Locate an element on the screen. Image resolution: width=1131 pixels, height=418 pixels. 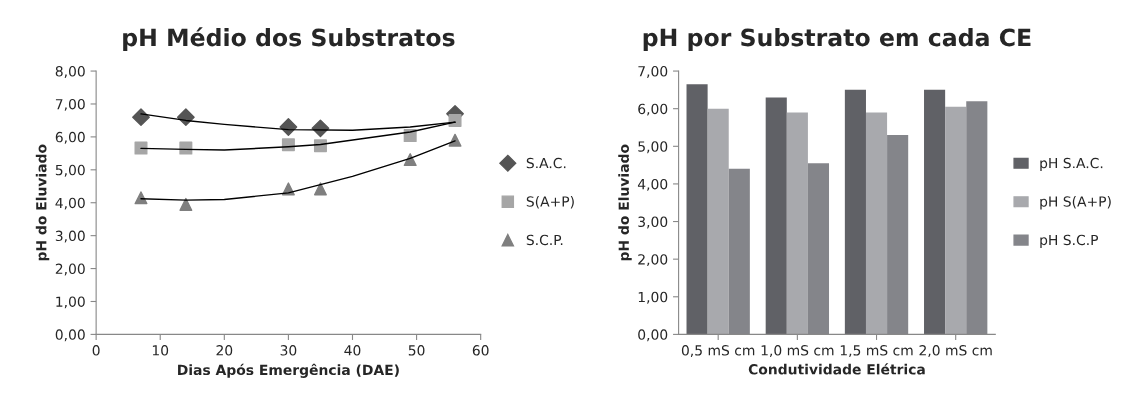
legend-label: S.A.C. is located at coordinates (546, 163).